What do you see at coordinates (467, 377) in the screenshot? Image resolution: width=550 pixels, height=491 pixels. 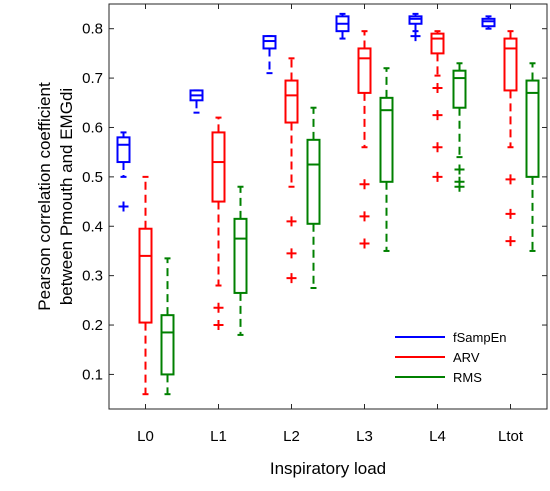 I see `legend-label: RMS` at bounding box center [467, 377].